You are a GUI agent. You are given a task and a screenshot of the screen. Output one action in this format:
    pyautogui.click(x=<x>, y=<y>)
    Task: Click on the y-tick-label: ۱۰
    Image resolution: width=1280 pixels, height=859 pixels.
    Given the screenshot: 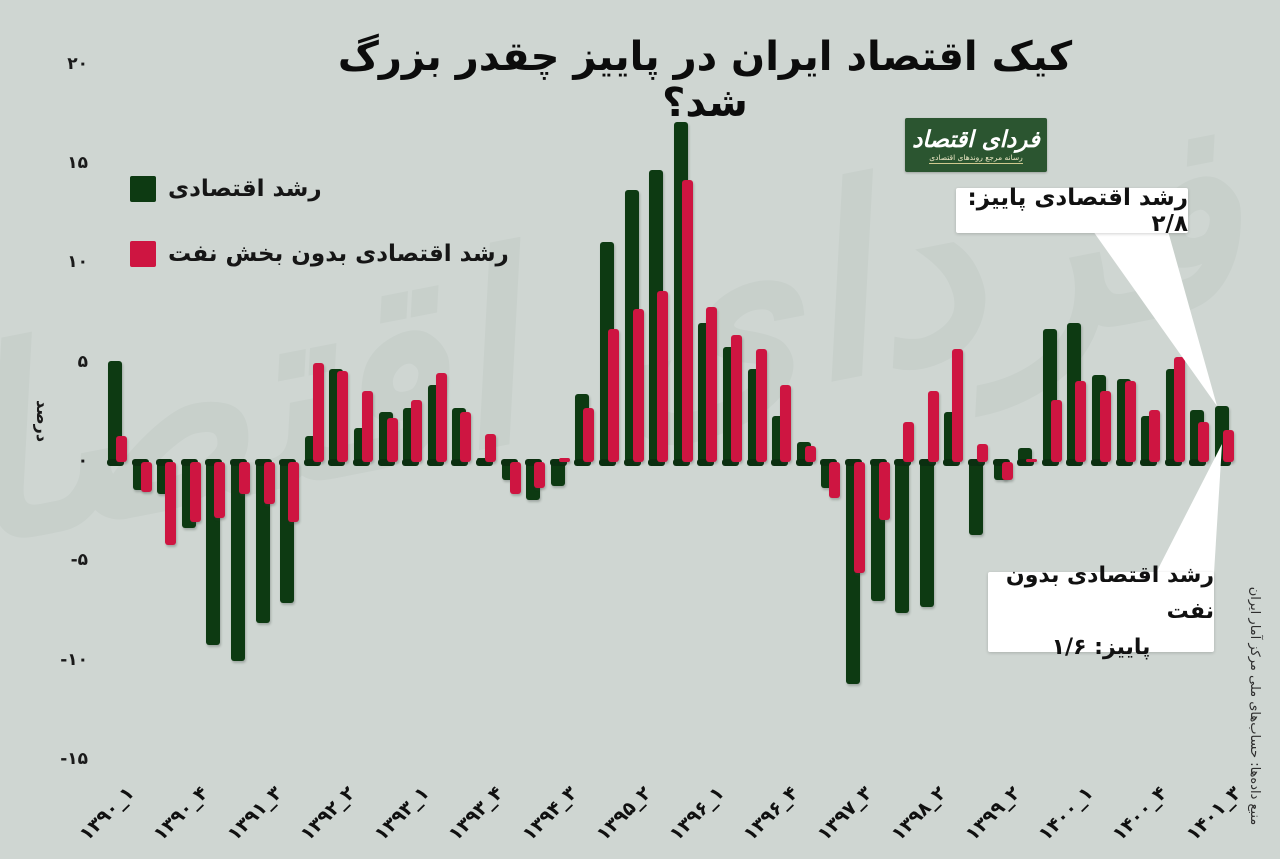 What is the action you would take?
    pyautogui.click(x=77, y=262)
    